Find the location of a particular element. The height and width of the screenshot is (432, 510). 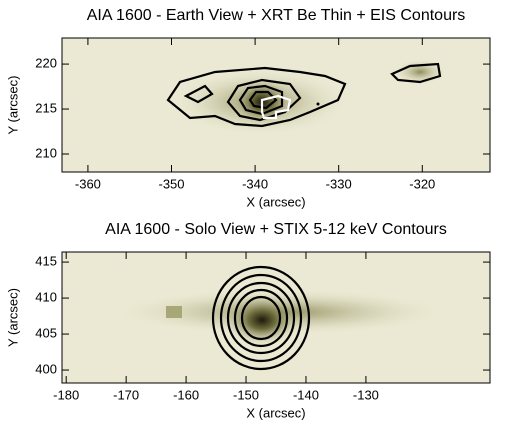

y-tick-label: 410 is located at coordinates (46, 297).